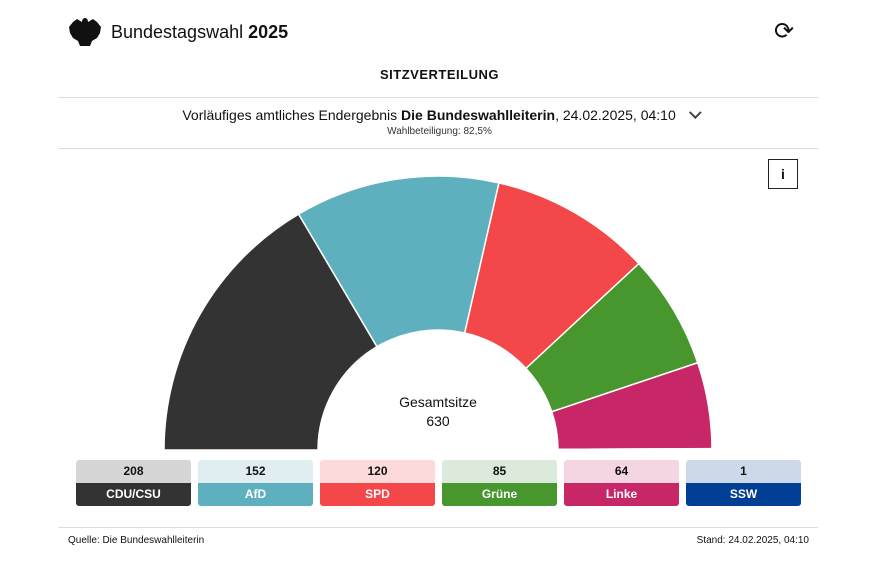  I want to click on eagle-logo-icon, so click(85, 32).